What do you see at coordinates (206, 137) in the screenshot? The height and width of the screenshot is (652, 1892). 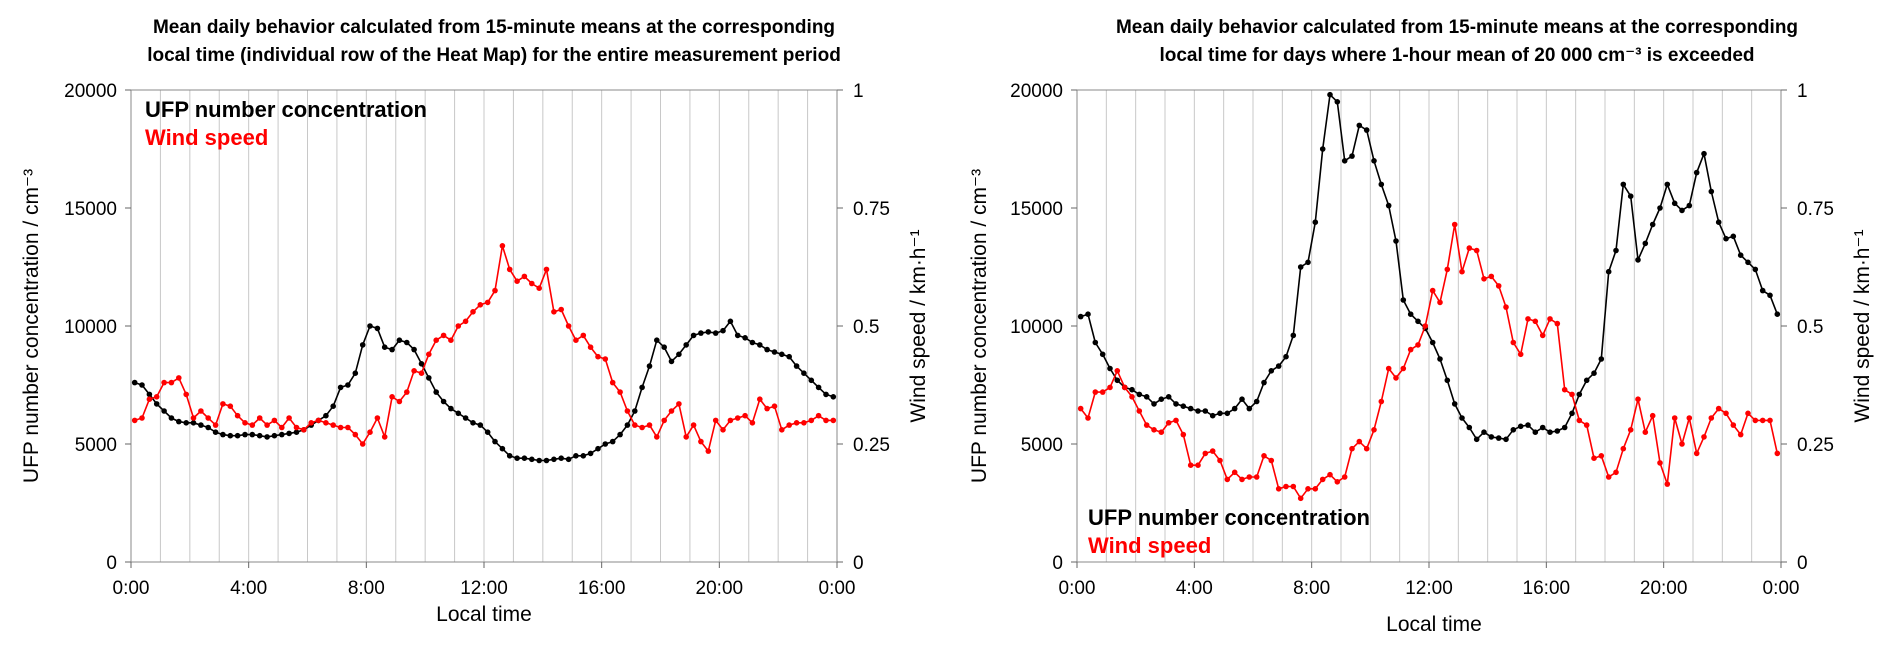 I see `left-chart-legend-wind: Wind speed` at bounding box center [206, 137].